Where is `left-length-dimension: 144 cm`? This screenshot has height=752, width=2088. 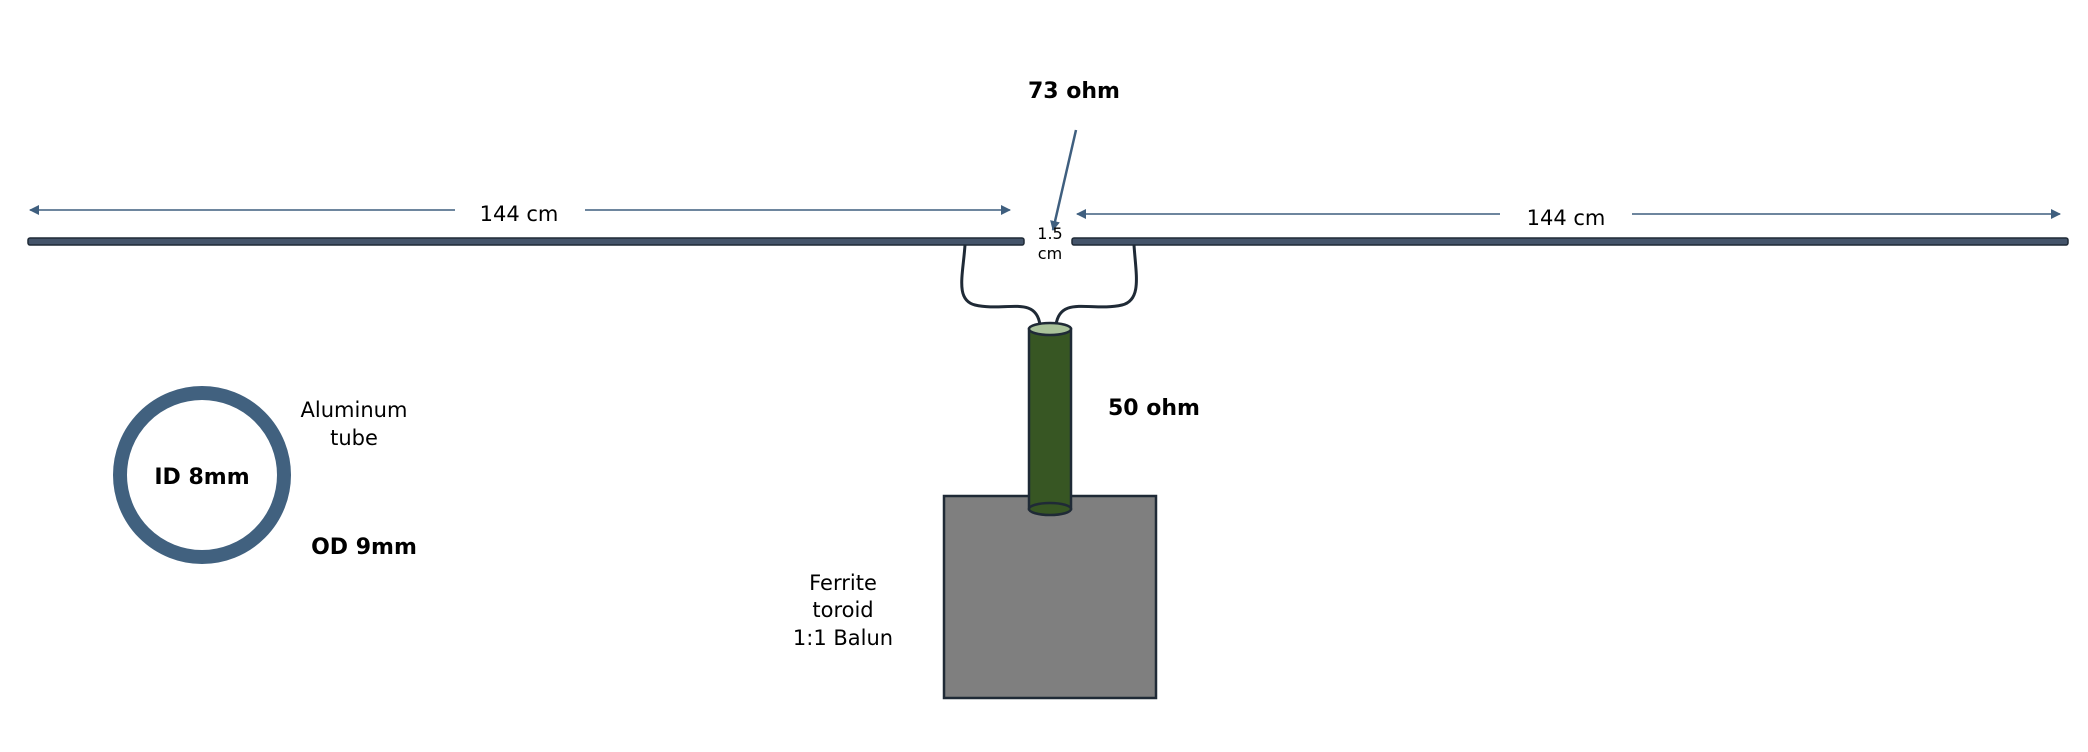
left-length-dimension: 144 cm is located at coordinates (520, 214).